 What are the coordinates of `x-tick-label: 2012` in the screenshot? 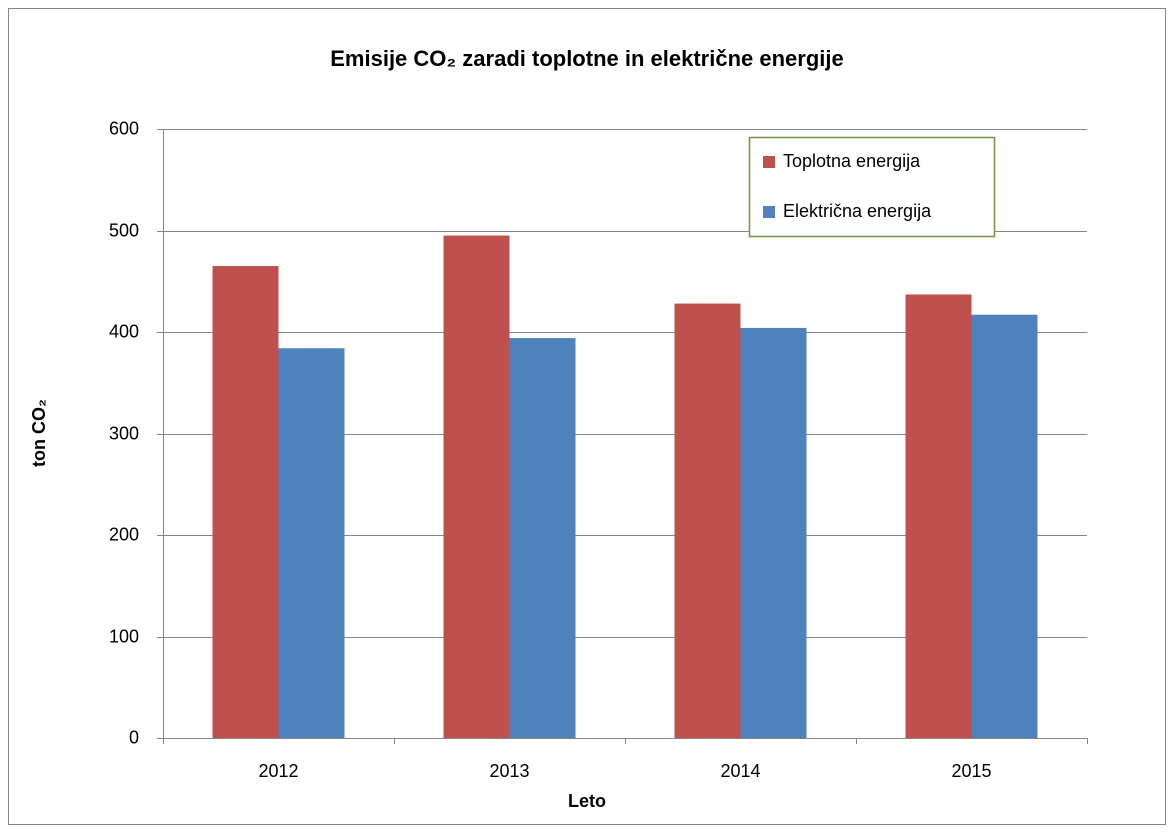 It's located at (278, 771).